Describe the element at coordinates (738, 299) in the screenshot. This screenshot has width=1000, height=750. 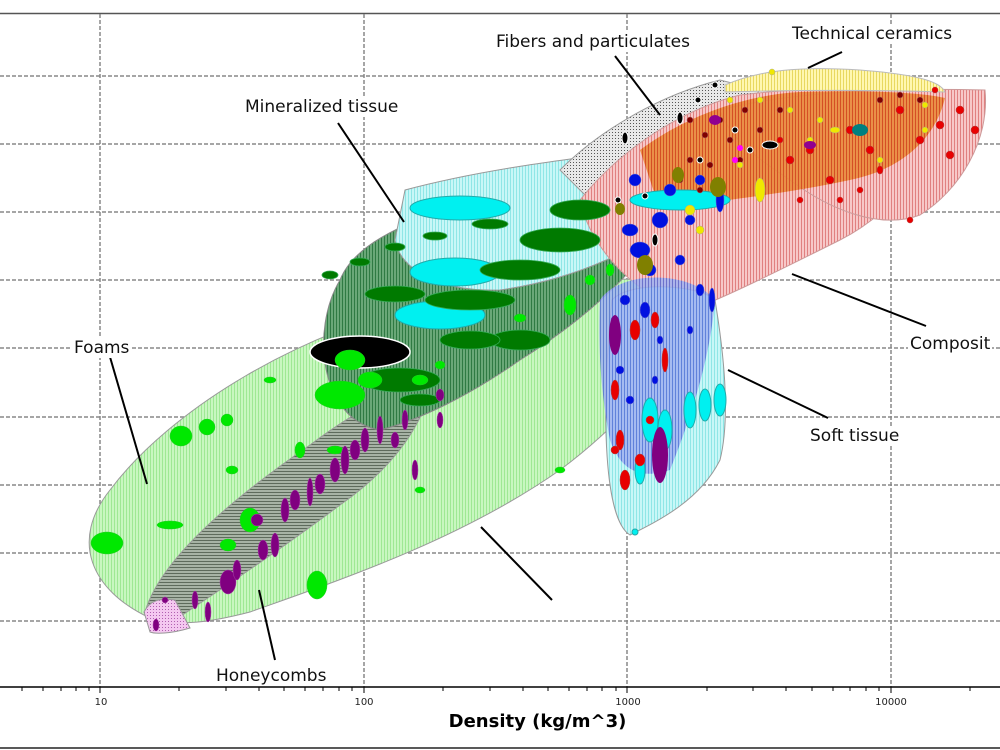
I see `bubbles-accent` at that location.